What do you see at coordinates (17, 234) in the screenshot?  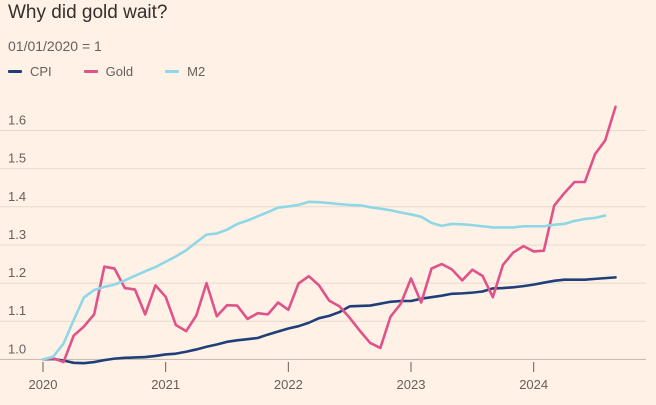 I see `y-tick-label: 1.3` at bounding box center [17, 234].